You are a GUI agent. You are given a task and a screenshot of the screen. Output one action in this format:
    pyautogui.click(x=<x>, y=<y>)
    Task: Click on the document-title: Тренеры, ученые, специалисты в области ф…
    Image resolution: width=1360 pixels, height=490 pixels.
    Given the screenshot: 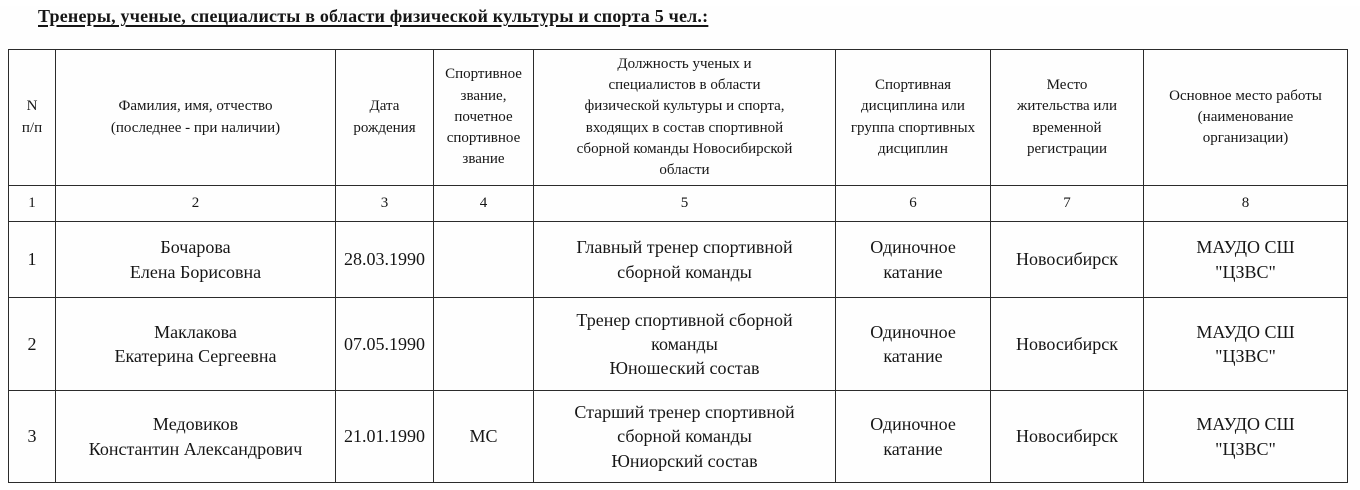 What is the action you would take?
    pyautogui.click(x=373, y=16)
    